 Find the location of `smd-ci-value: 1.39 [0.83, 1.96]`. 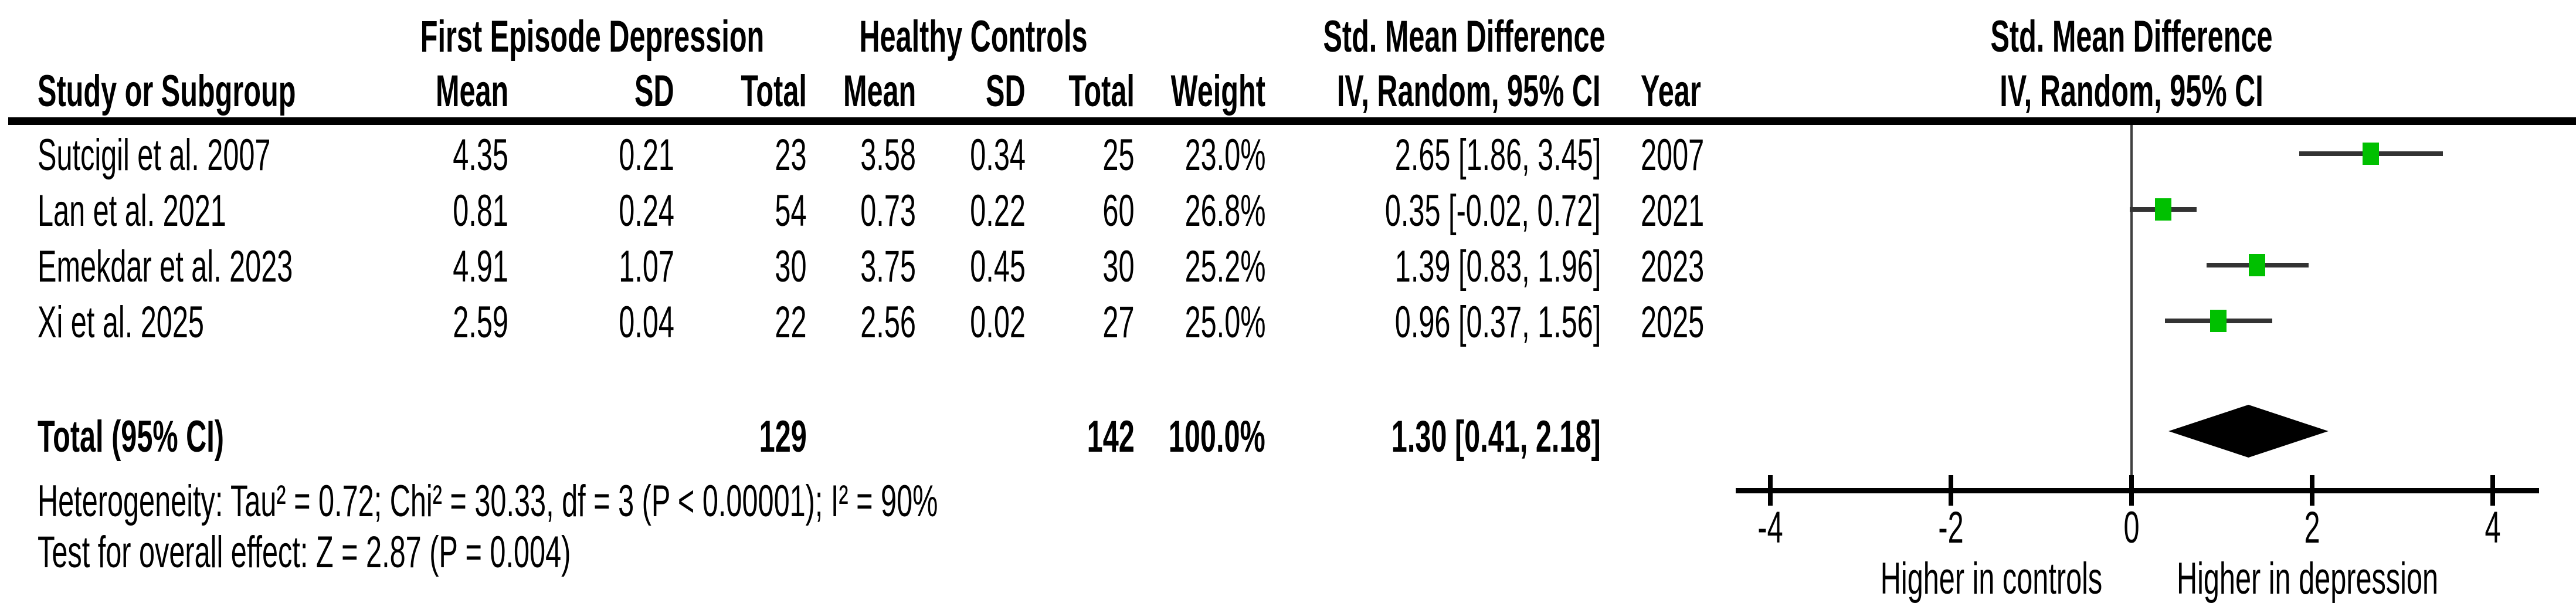

smd-ci-value: 1.39 [0.83, 1.96] is located at coordinates (1497, 267).